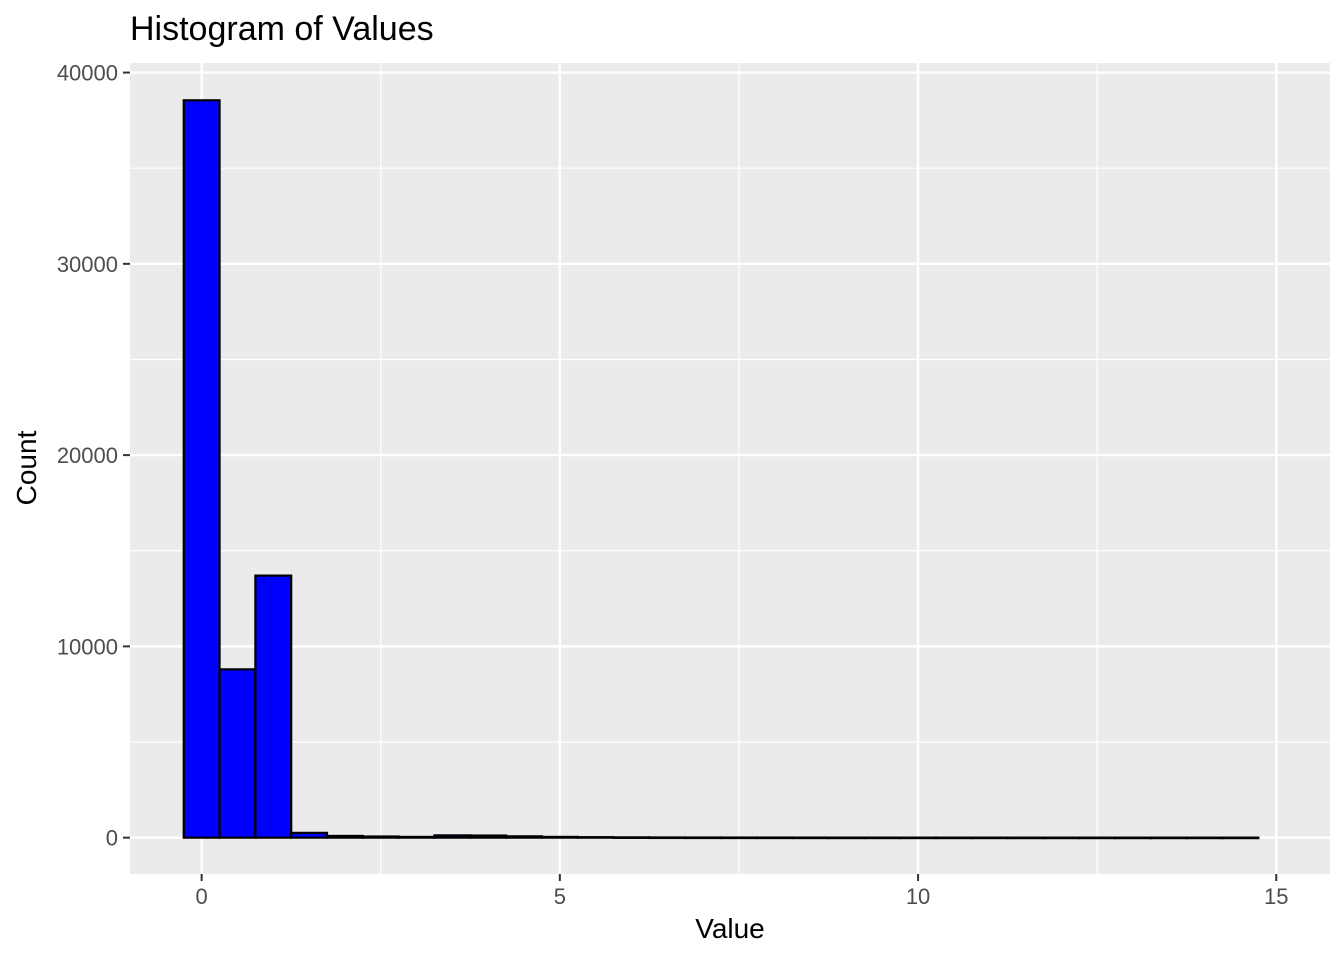  What do you see at coordinates (87, 455) in the screenshot?
I see `y-tick-label: 20000` at bounding box center [87, 455].